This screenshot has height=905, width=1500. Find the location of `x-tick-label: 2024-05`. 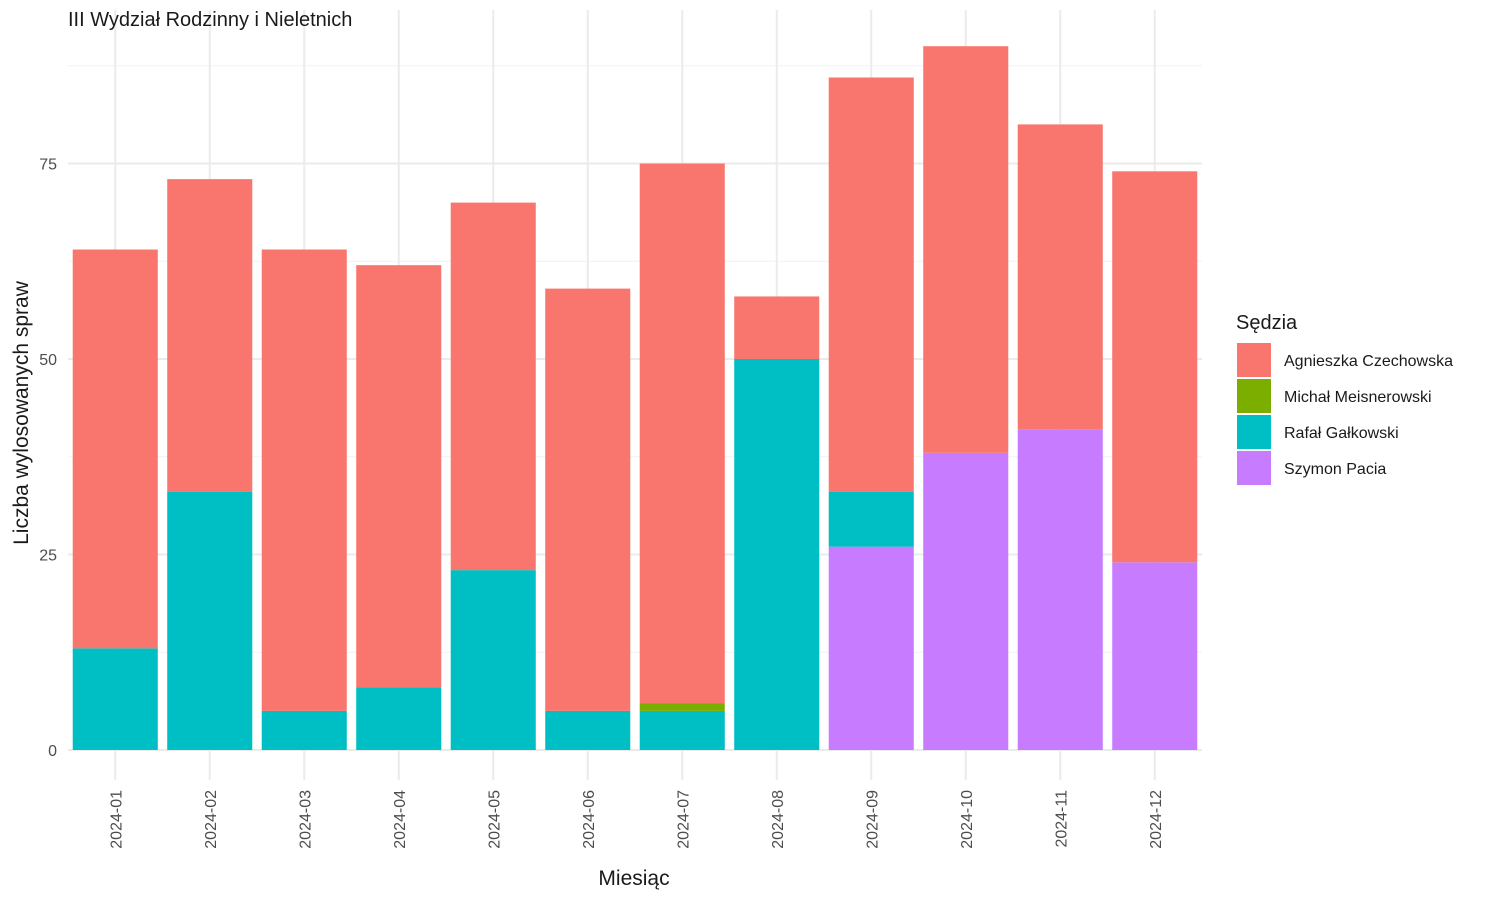

x-tick-label: 2024-05 is located at coordinates (494, 819).